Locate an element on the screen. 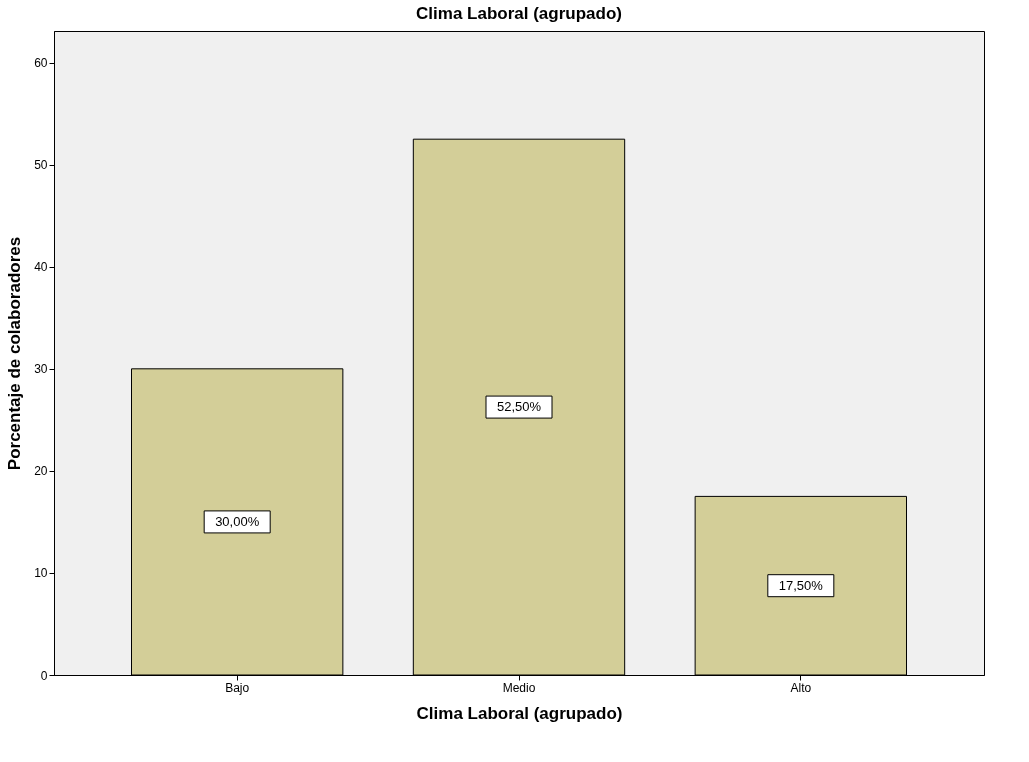  y-tick-label: 40 is located at coordinates (41, 267).